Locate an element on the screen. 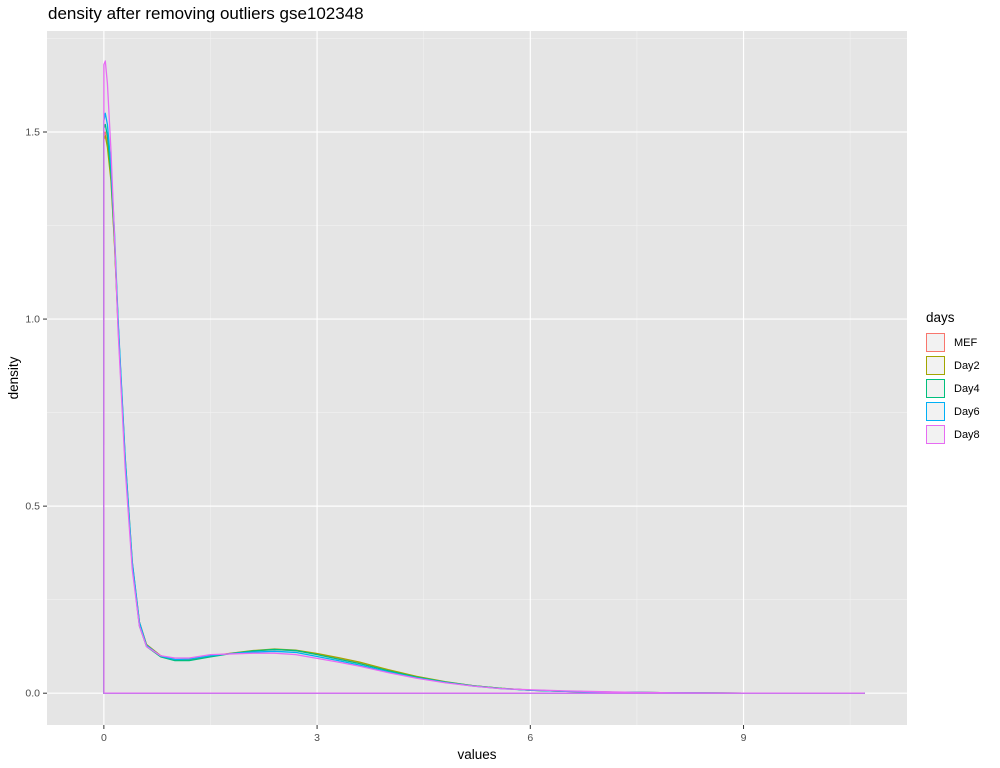  legend-item-day4: Day4 is located at coordinates (953, 388).